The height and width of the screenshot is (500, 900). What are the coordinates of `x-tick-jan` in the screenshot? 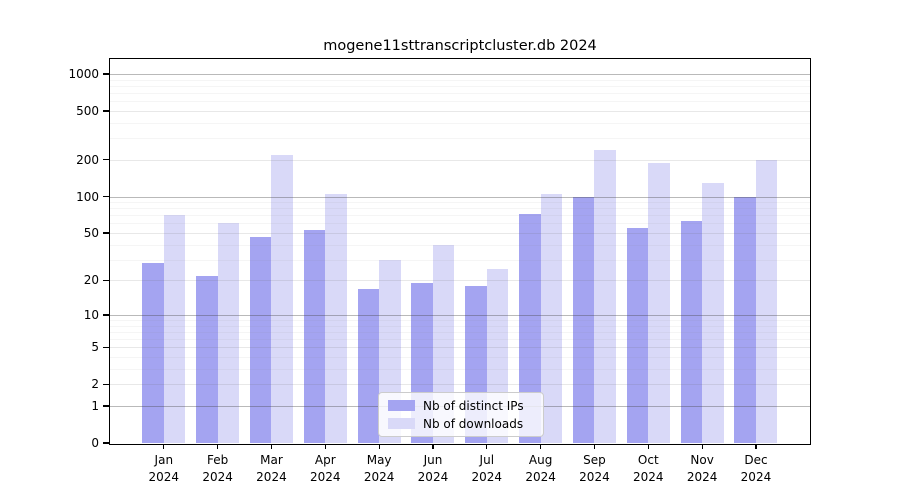 It's located at (164, 446).